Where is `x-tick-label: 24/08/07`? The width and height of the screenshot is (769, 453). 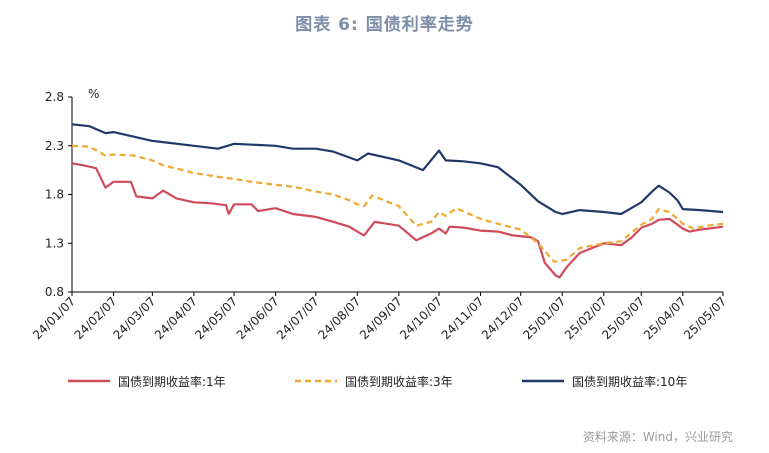 x-tick-label: 24/08/07 is located at coordinates (339, 318).